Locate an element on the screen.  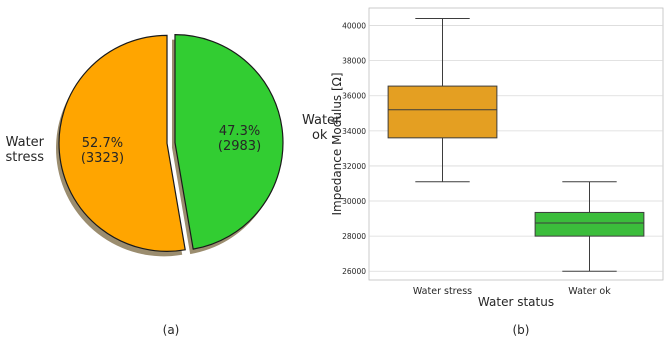
boxplot-y-tick-labels: 26000 28000 30000 32000 34000 36000 38000 40000 is located at coordinates (354, 149).